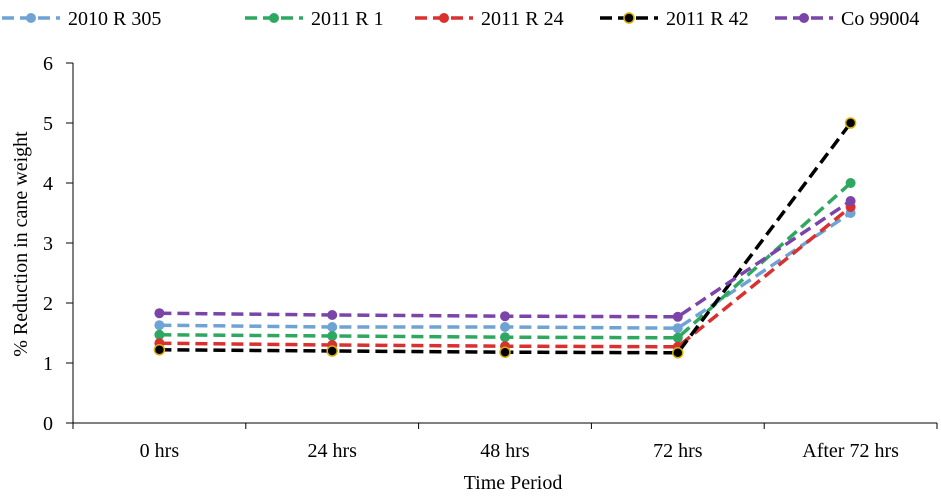 The width and height of the screenshot is (941, 497). What do you see at coordinates (522, 19) in the screenshot?
I see `legend-label: 2011 R 24` at bounding box center [522, 19].